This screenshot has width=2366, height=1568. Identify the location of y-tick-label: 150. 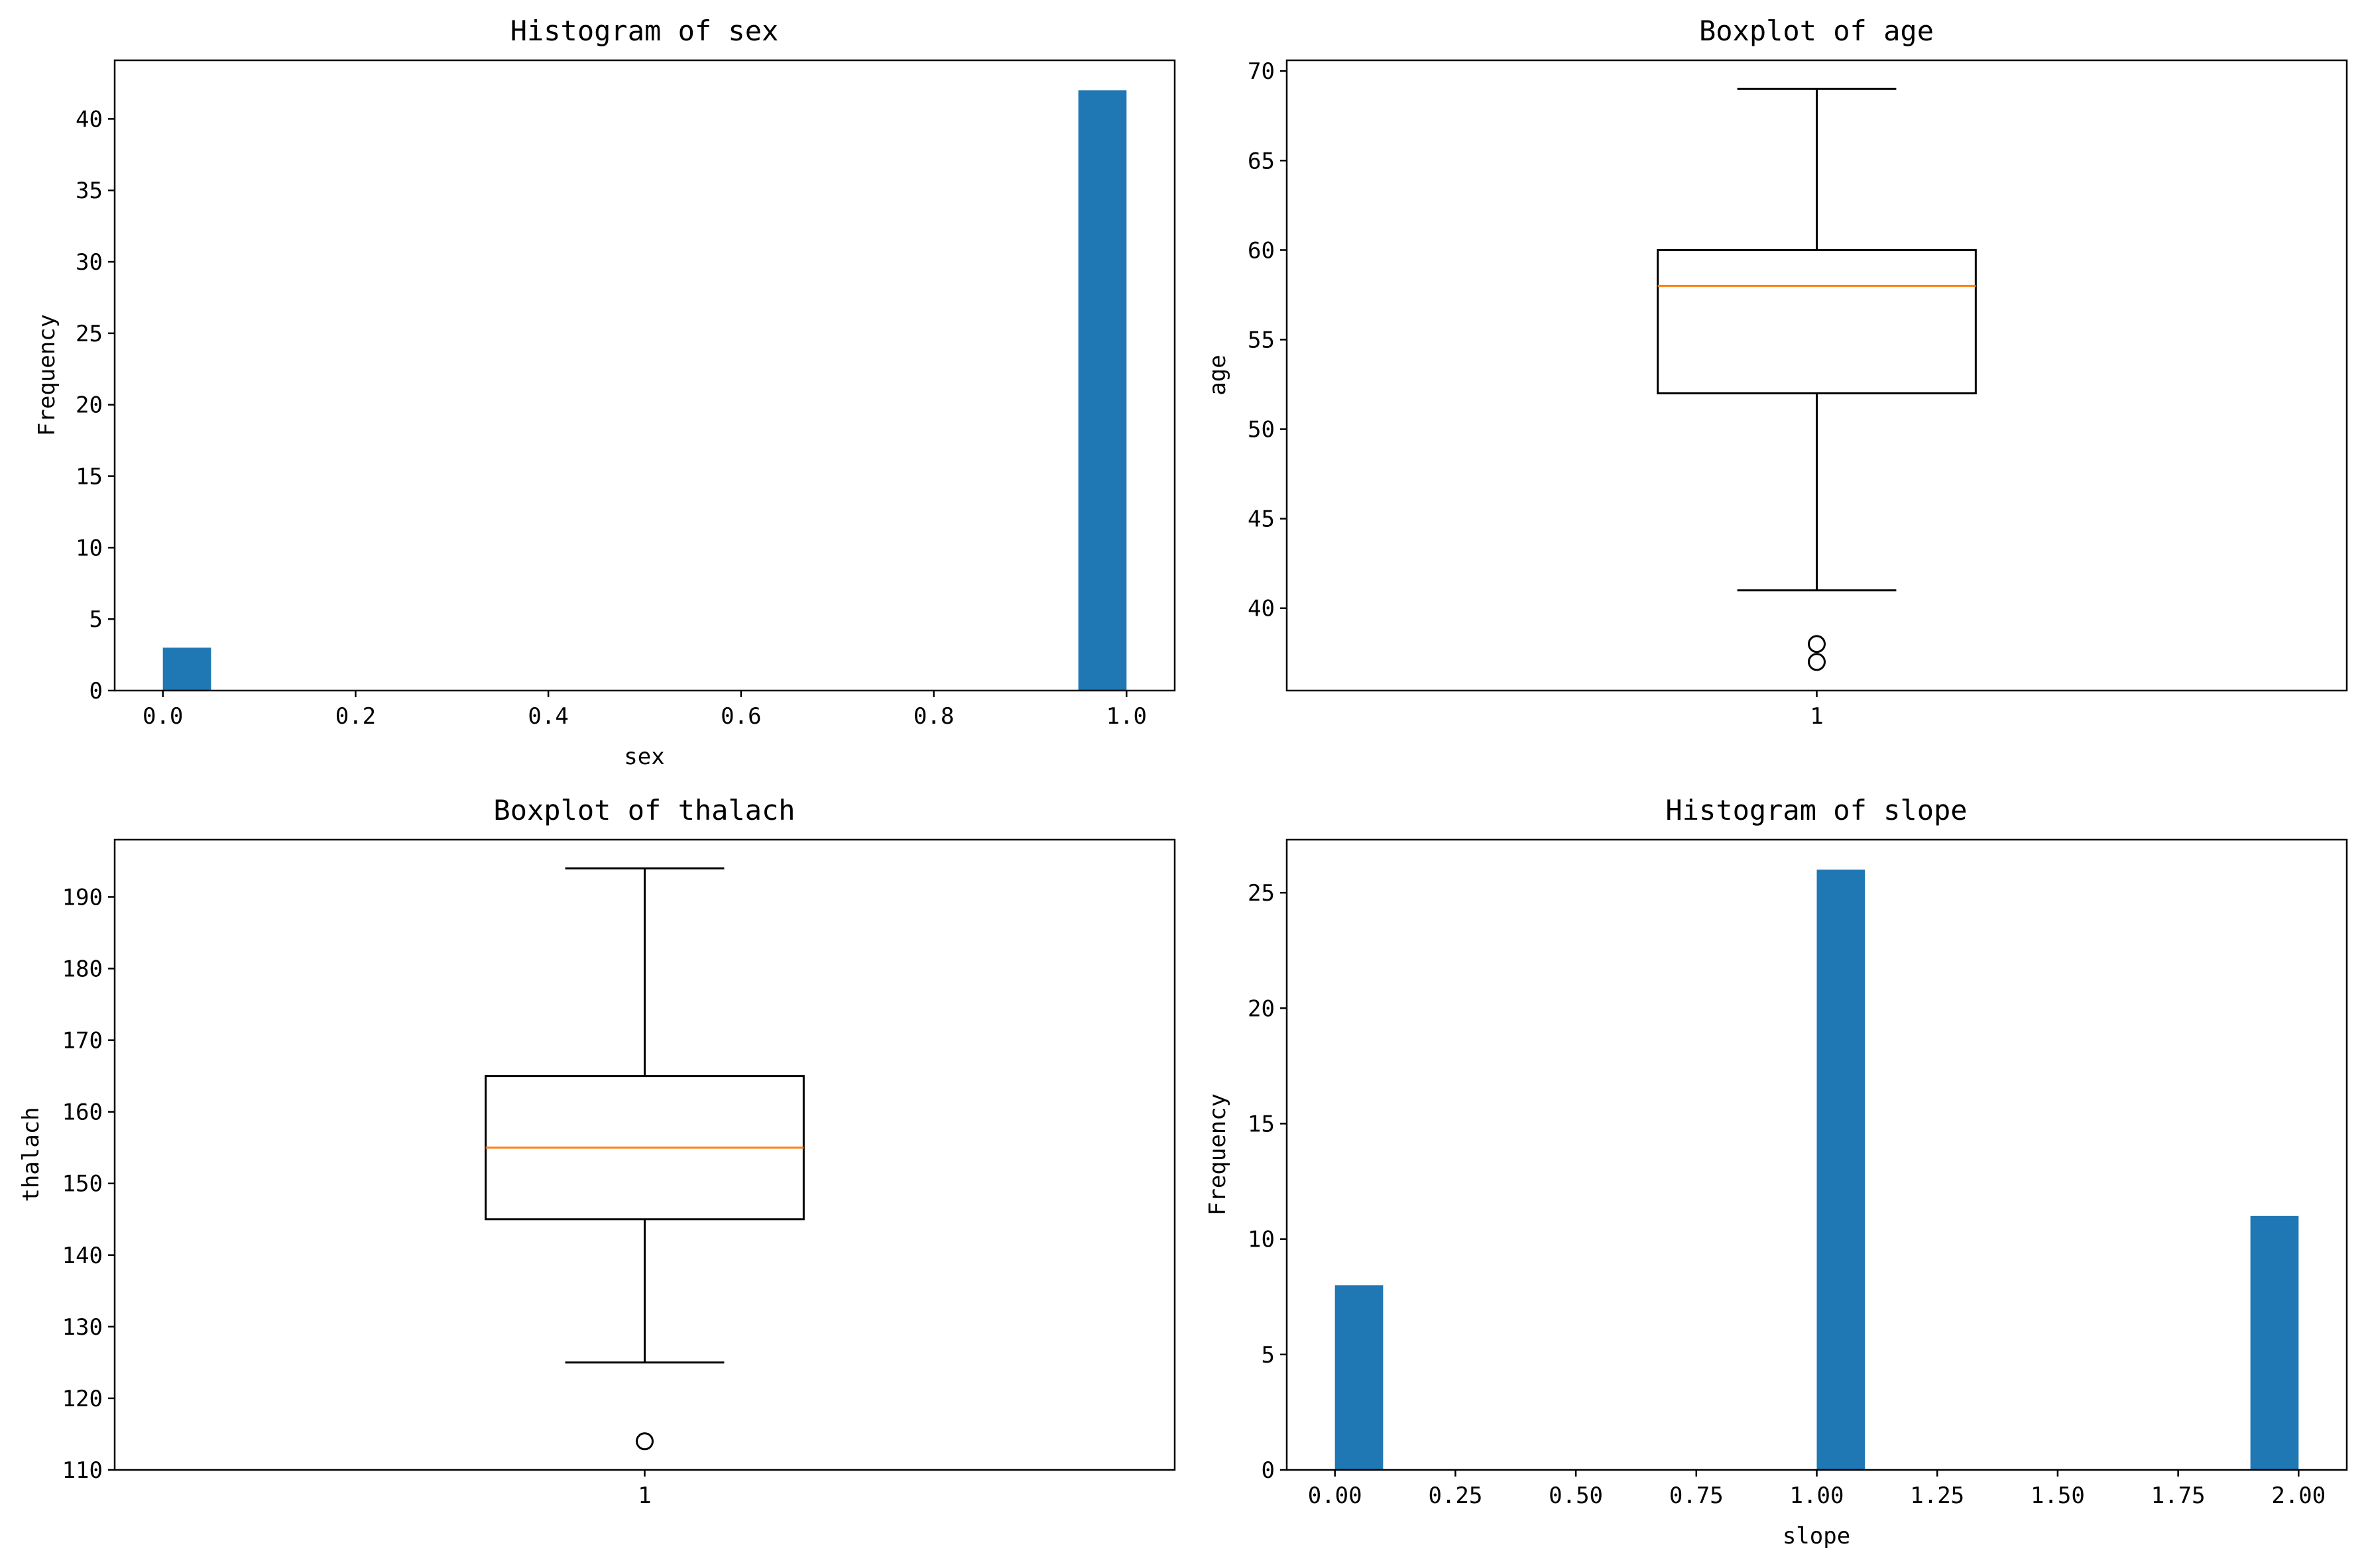
(83, 1185).